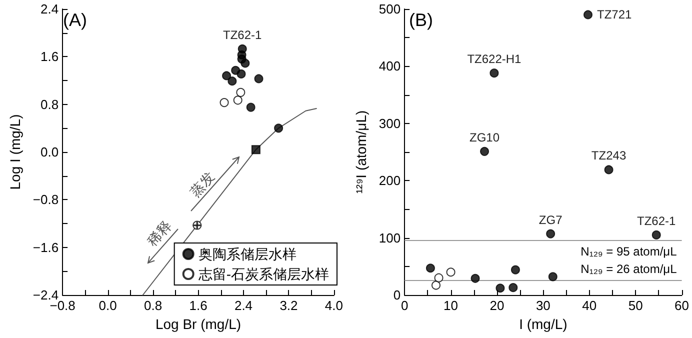 This screenshot has width=692, height=338. What do you see at coordinates (389, 123) in the screenshot?
I see `y-tick-label: 300` at bounding box center [389, 123].